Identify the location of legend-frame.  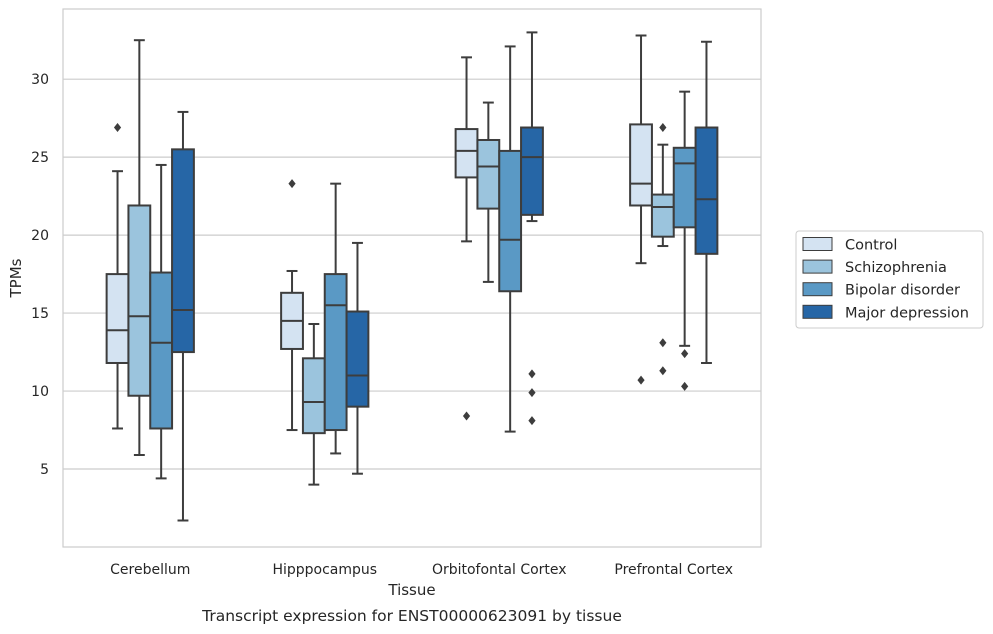
(889, 279).